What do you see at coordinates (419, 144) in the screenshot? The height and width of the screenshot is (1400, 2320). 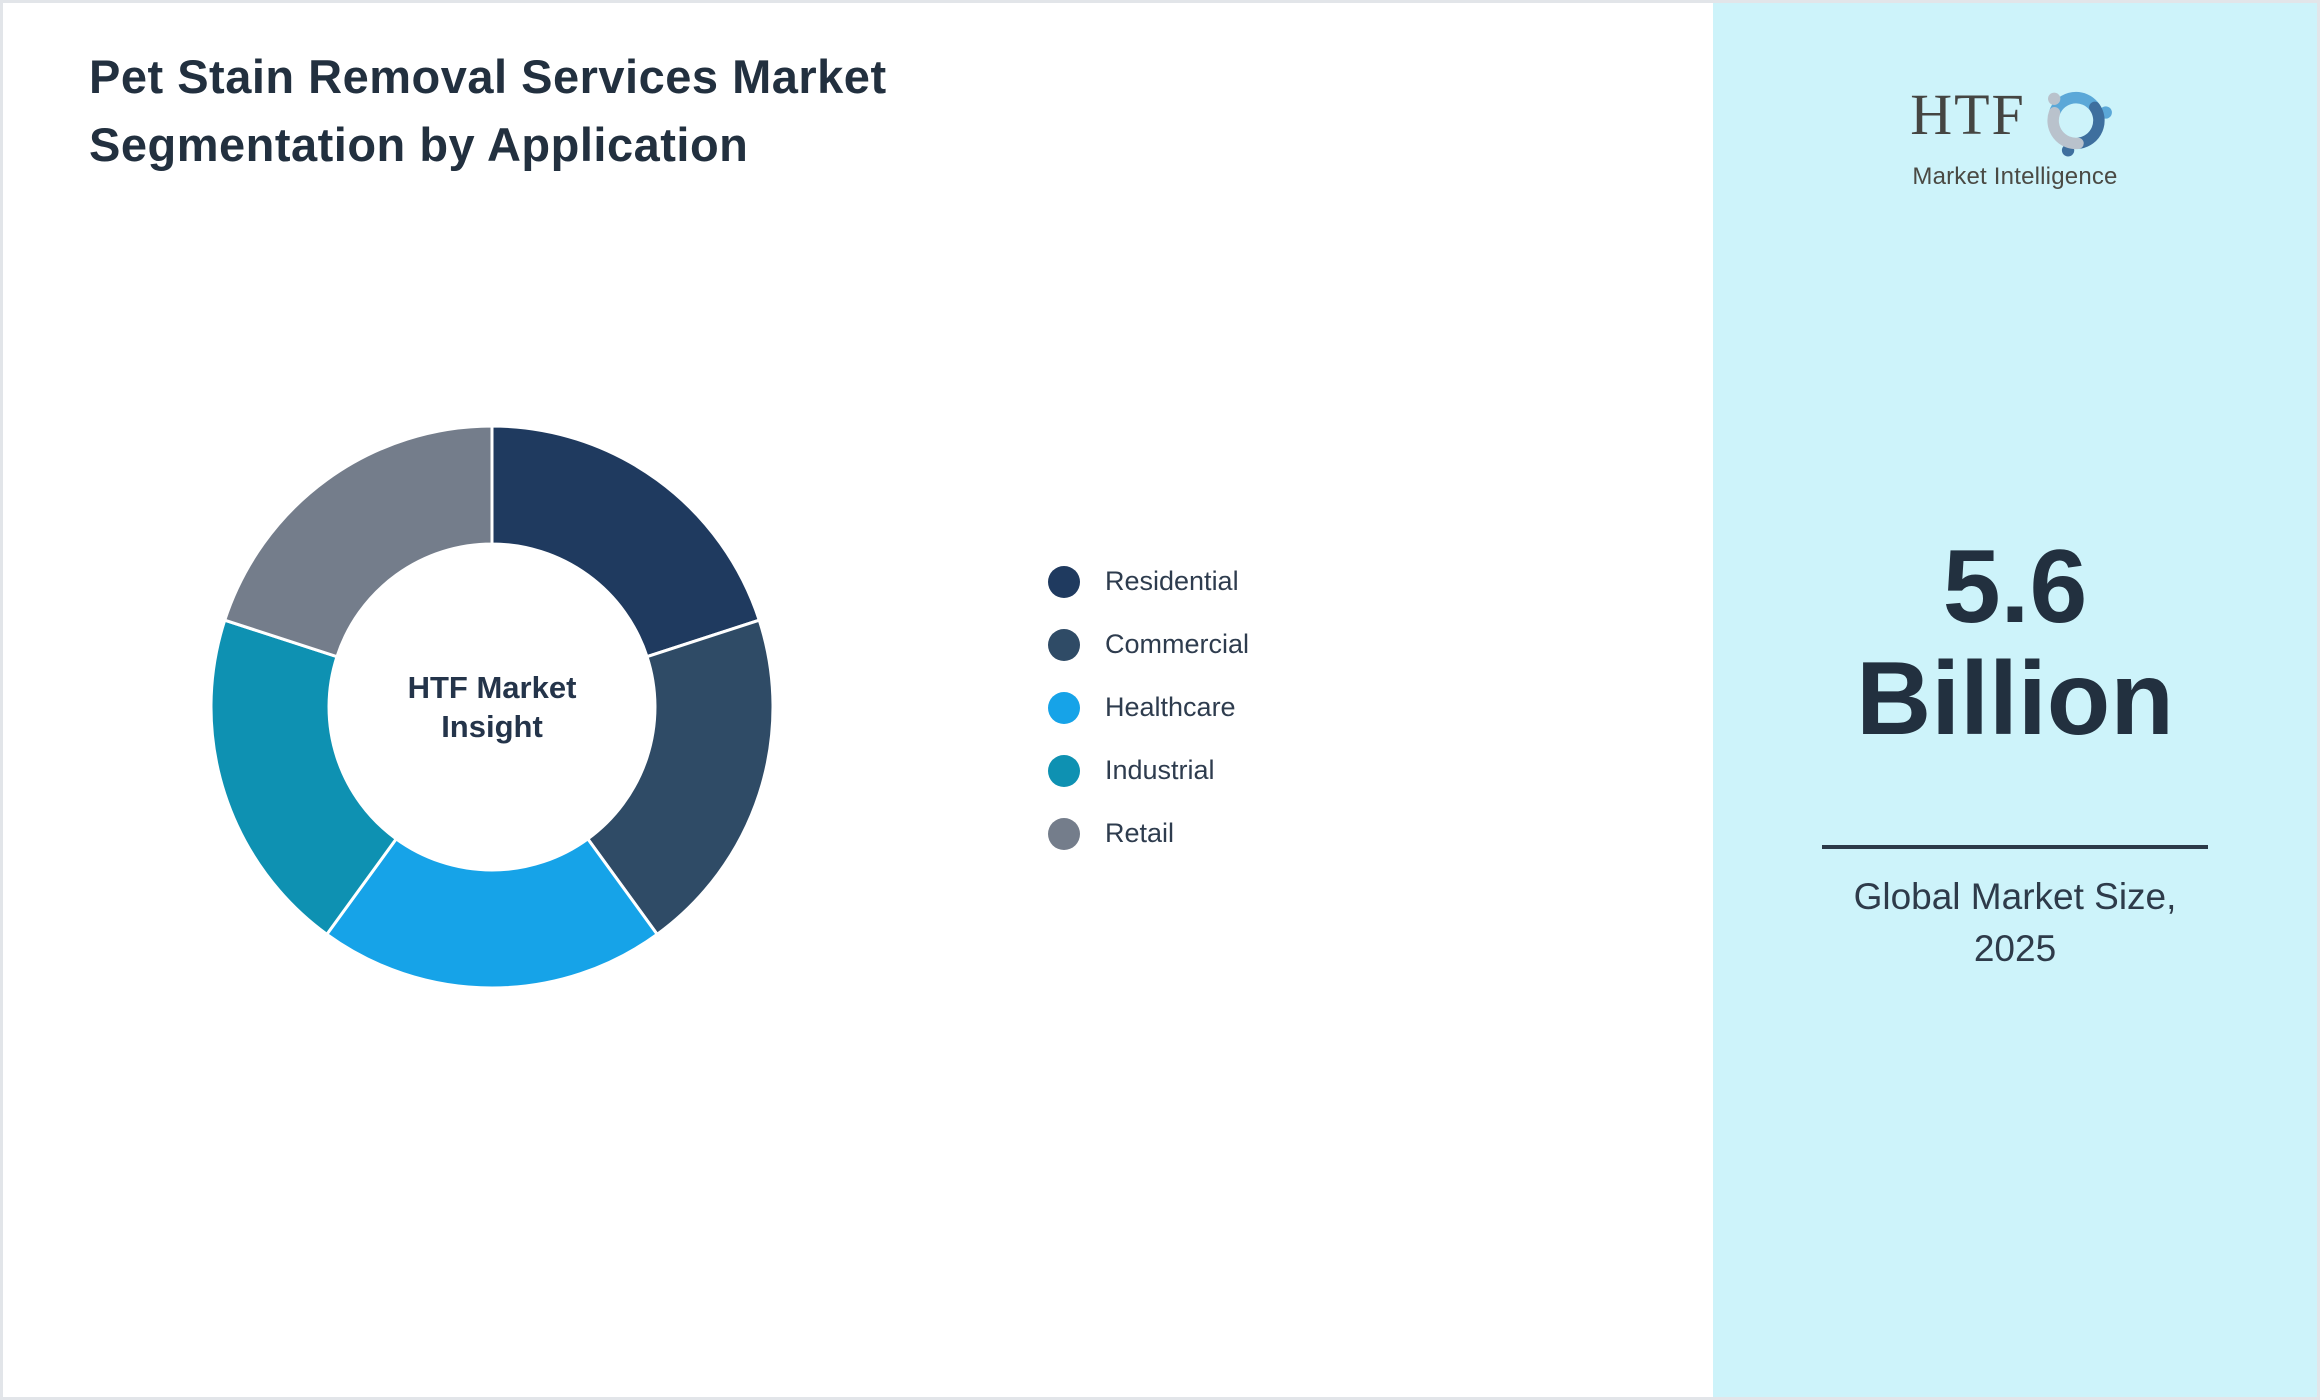 I see `page-title-line2: Segmentation by Application` at bounding box center [419, 144].